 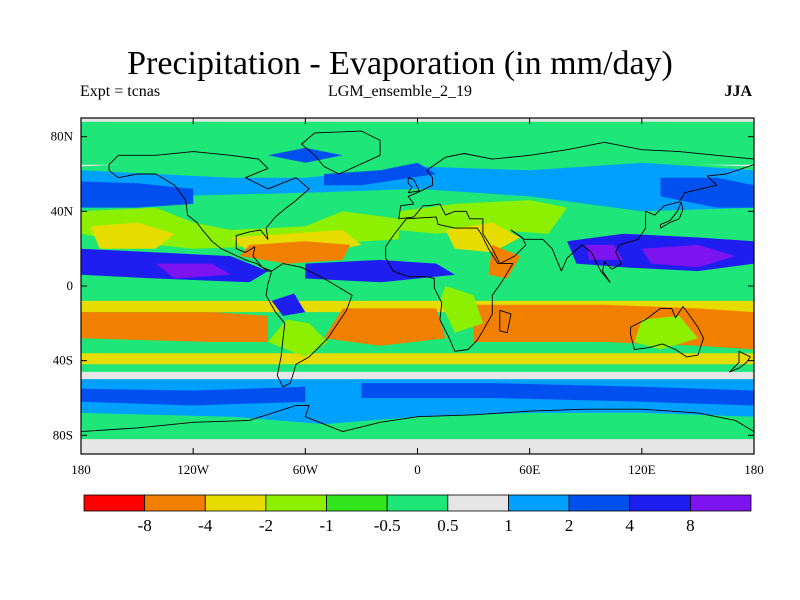 What do you see at coordinates (400, 91) in the screenshot?
I see `ensemble-label: LGM_ensemble_2_19` at bounding box center [400, 91].